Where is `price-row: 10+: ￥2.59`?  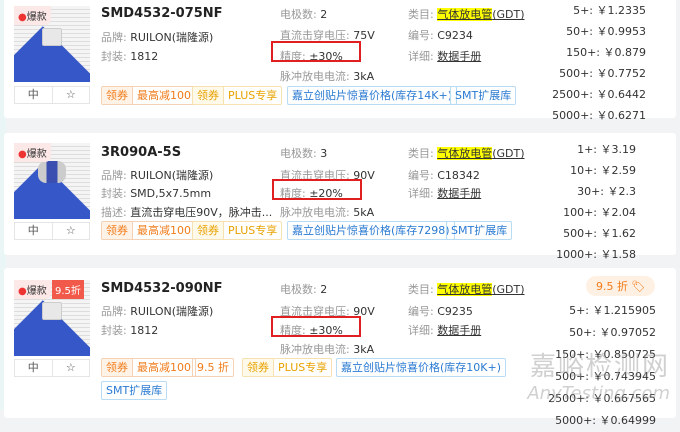 price-row: 10+: ￥2.59 is located at coordinates (603, 170).